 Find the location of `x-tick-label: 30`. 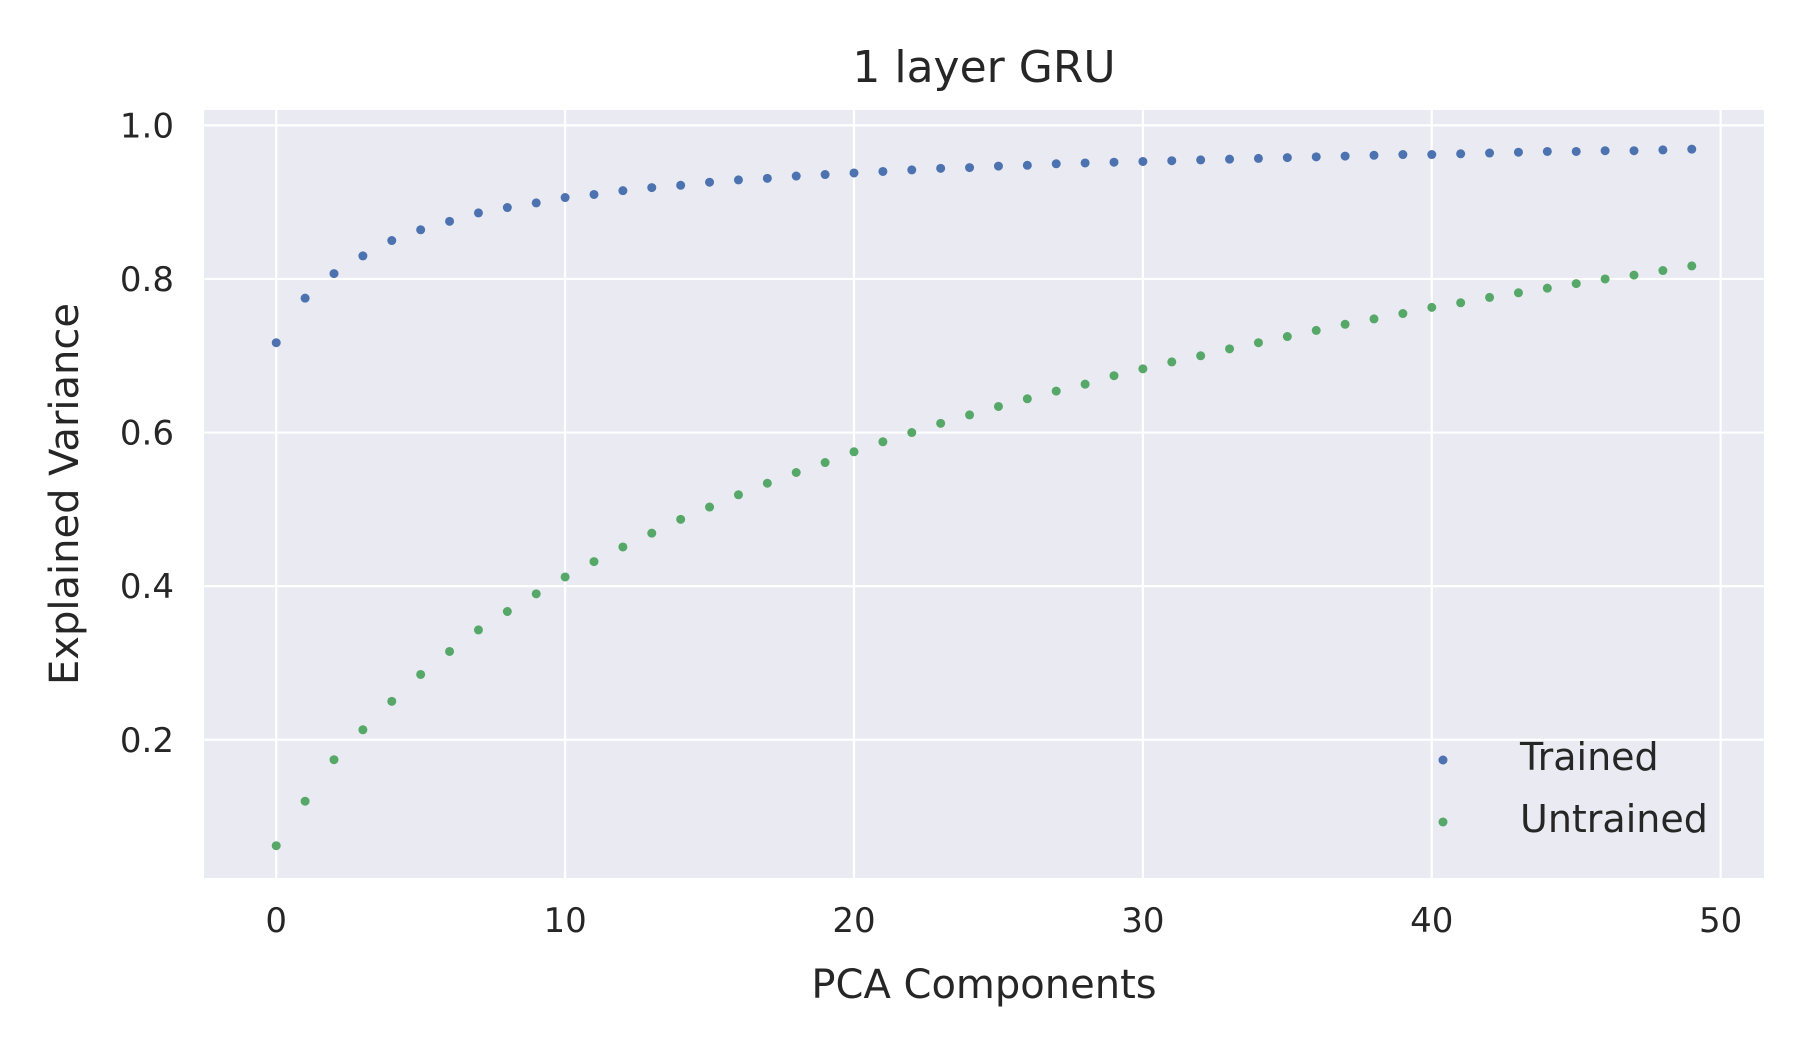

x-tick-label: 30 is located at coordinates (1142, 921).